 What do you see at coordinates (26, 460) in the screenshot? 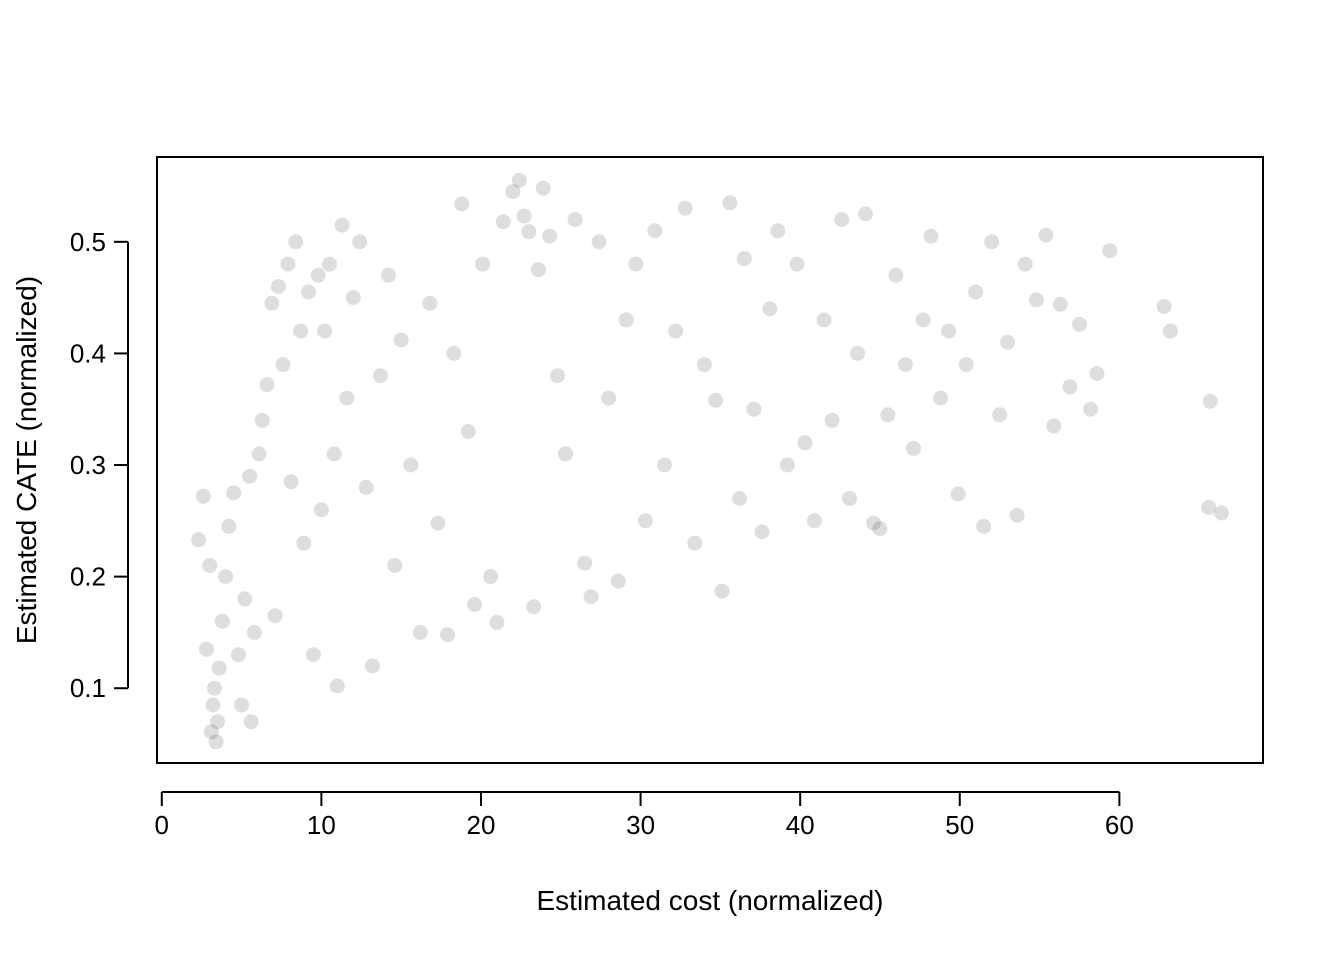
I see `y-axis-label: Estimated CATE (normalized)` at bounding box center [26, 460].